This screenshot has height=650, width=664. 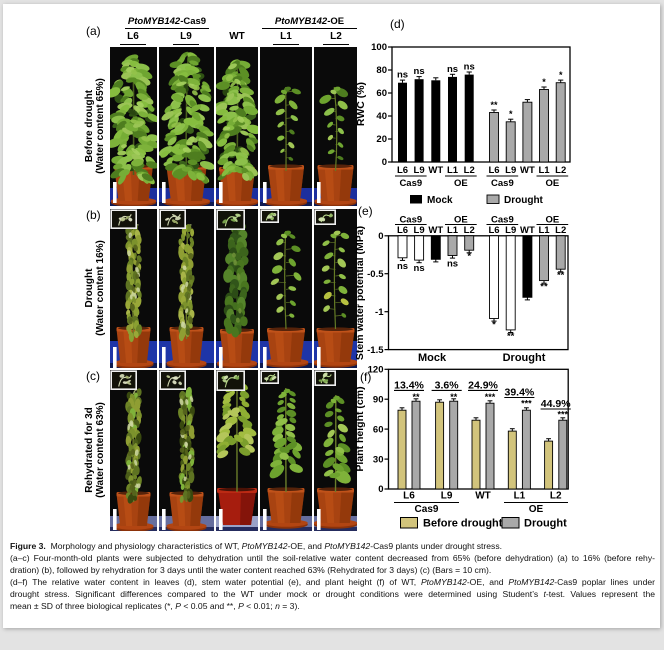 What do you see at coordinates (365, 211) in the screenshot?
I see `svg-text: (e)` at bounding box center [365, 211].